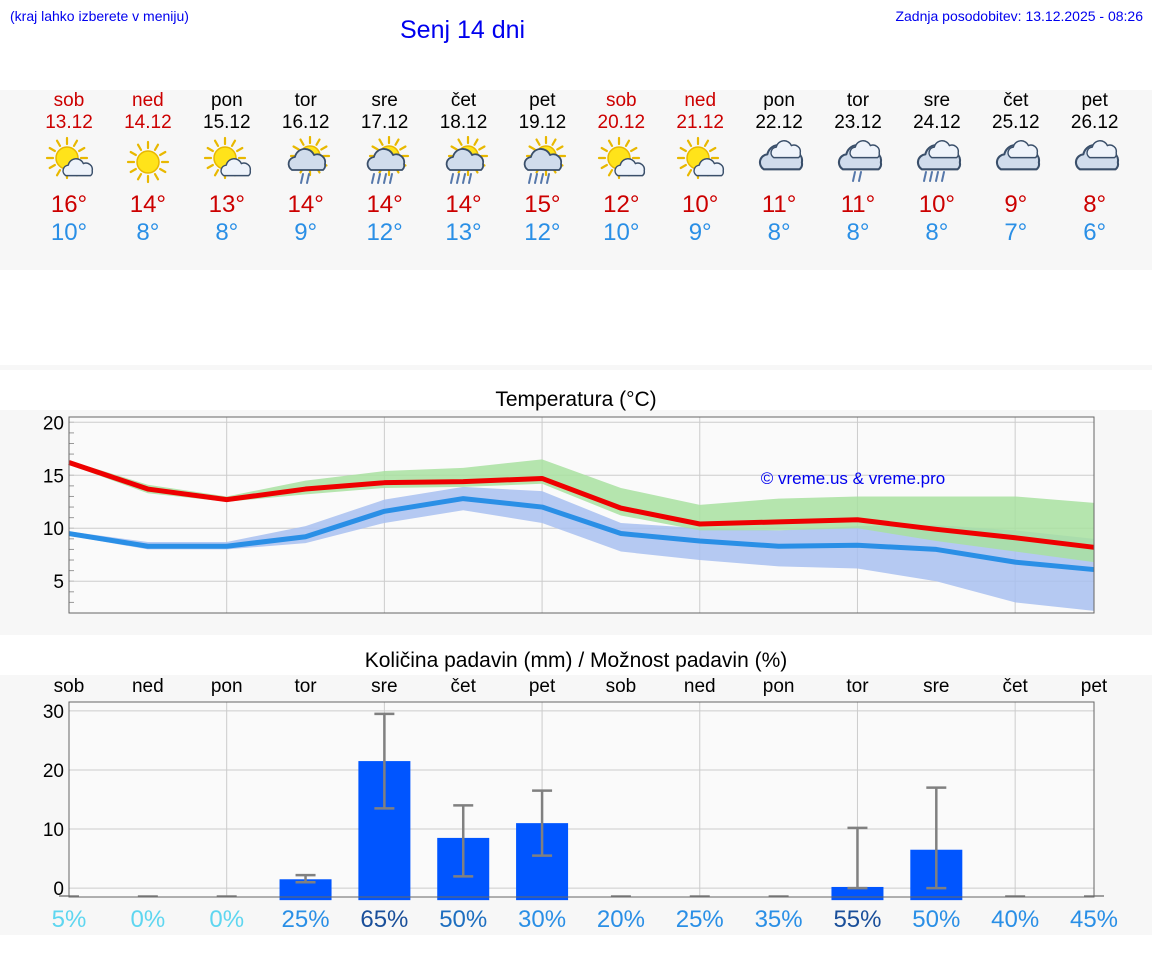 This screenshot has height=975, width=1152. Describe the element at coordinates (308, 160) in the screenshot. I see `sun-cloud-light-rain-icon` at that location.